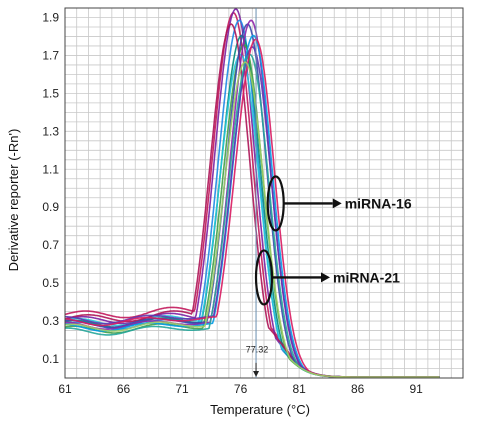 The image size is (479, 421). I want to click on y-tick-label: 0.5, so click(50, 283).